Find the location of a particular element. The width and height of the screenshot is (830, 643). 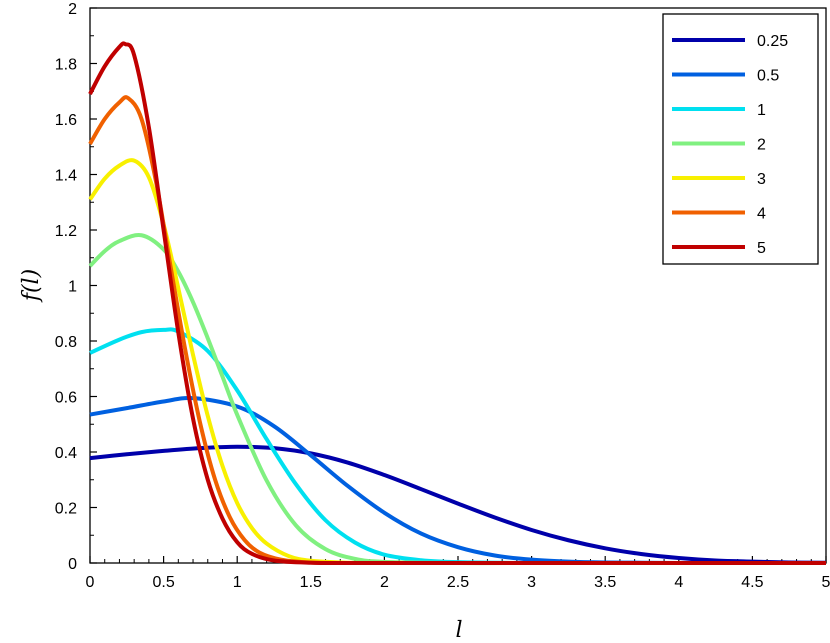

legend-label-6: 5 is located at coordinates (761, 248).